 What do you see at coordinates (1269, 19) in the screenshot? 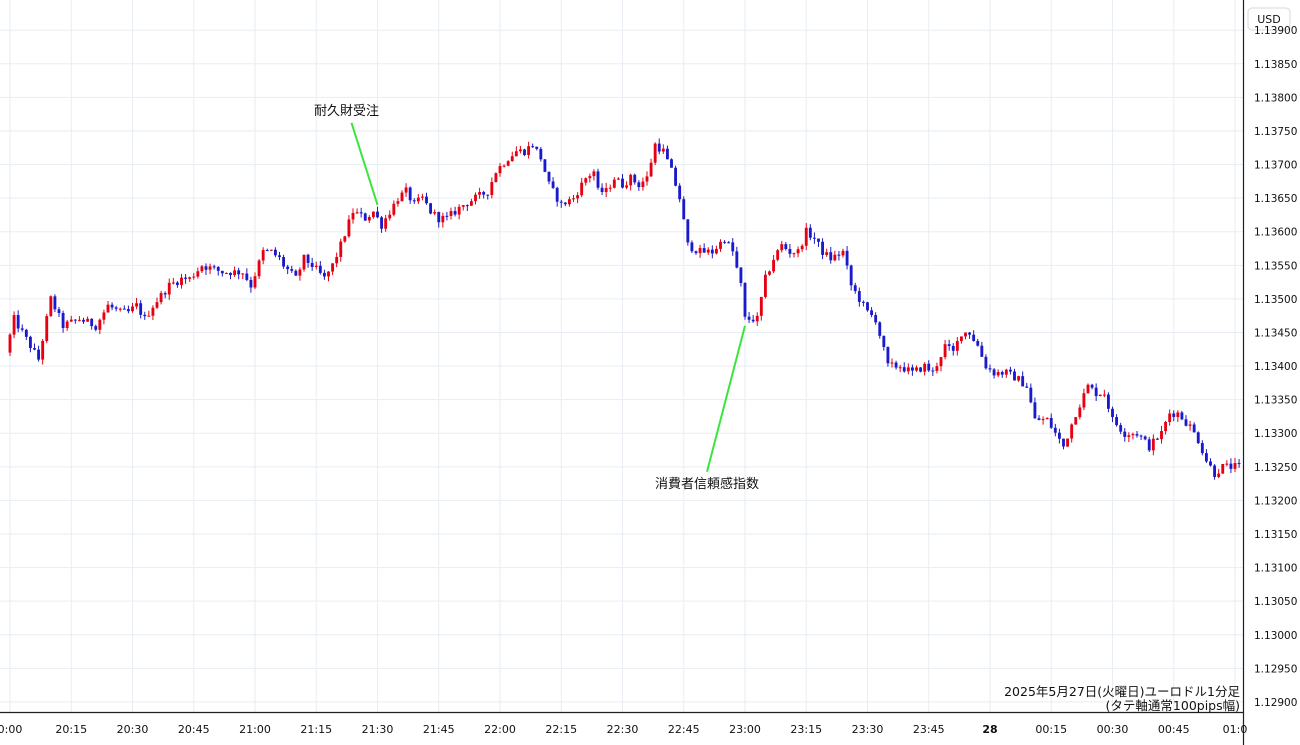
I see `currency-badge` at bounding box center [1269, 19].